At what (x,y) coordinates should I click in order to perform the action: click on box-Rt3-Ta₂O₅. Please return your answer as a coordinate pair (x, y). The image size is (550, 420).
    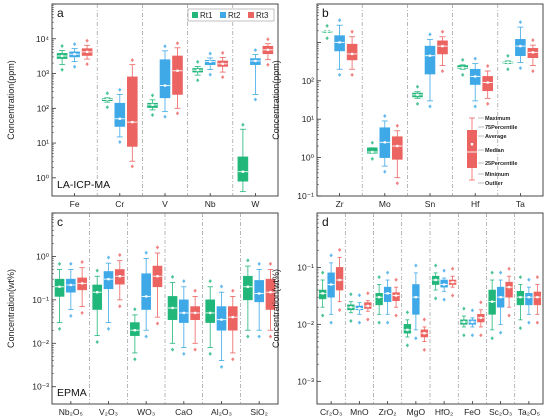
    Looking at the image, I should click on (537, 300).